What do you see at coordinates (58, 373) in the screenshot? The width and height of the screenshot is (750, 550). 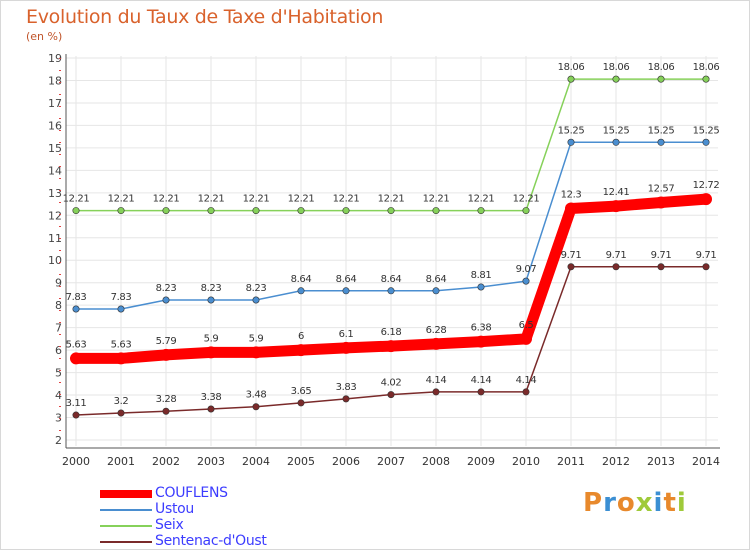 I see `y-tick-label: 5` at bounding box center [58, 373].